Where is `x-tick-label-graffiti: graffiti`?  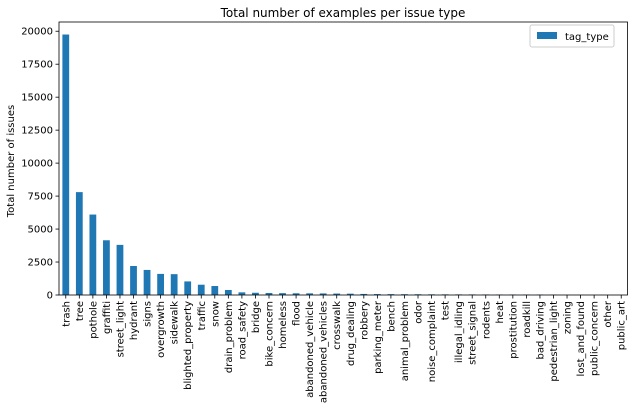
x-tick-label-graffiti: graffiti is located at coordinates (107, 317).